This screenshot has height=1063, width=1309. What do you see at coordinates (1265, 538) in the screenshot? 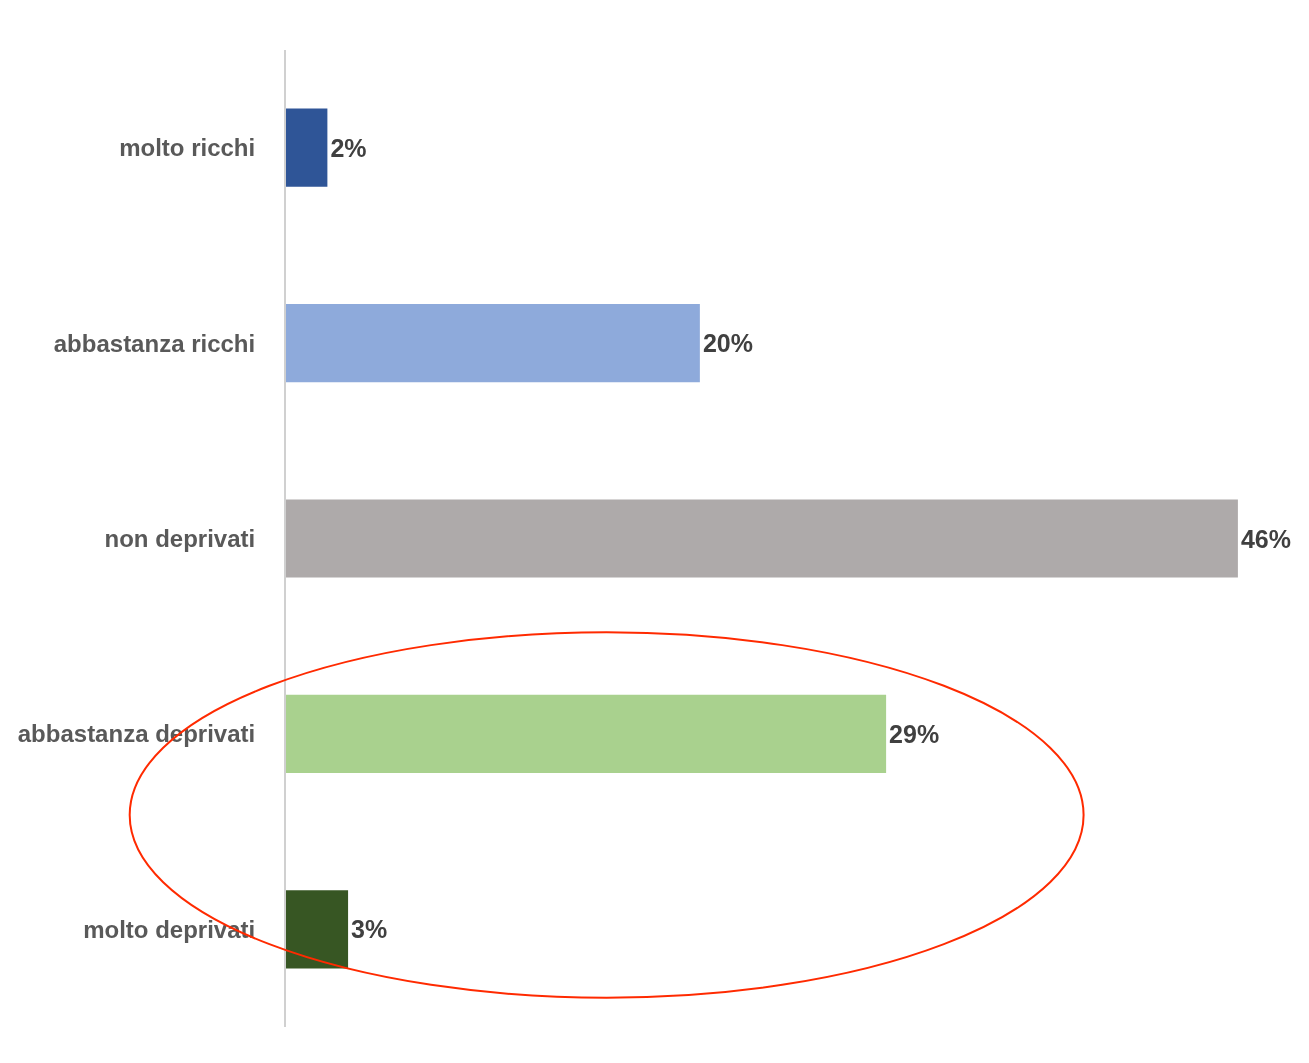
I see `data-label: 46%` at bounding box center [1265, 538].